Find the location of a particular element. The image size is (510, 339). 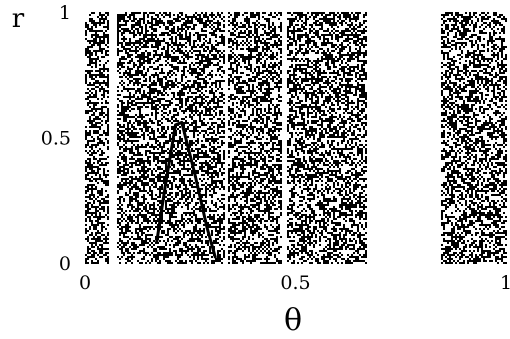

x-tick-label-2: 1 is located at coordinates (505, 283).